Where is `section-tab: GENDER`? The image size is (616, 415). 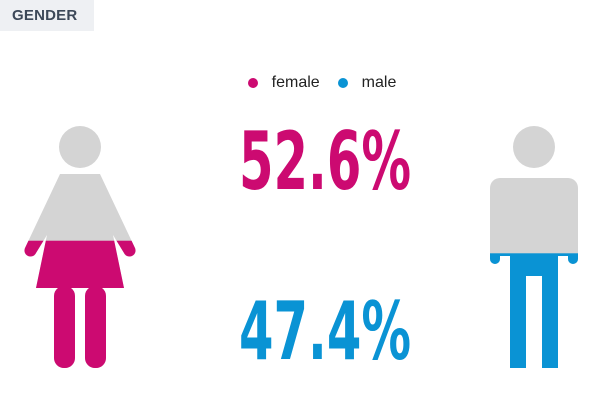
section-tab: GENDER is located at coordinates (47, 15).